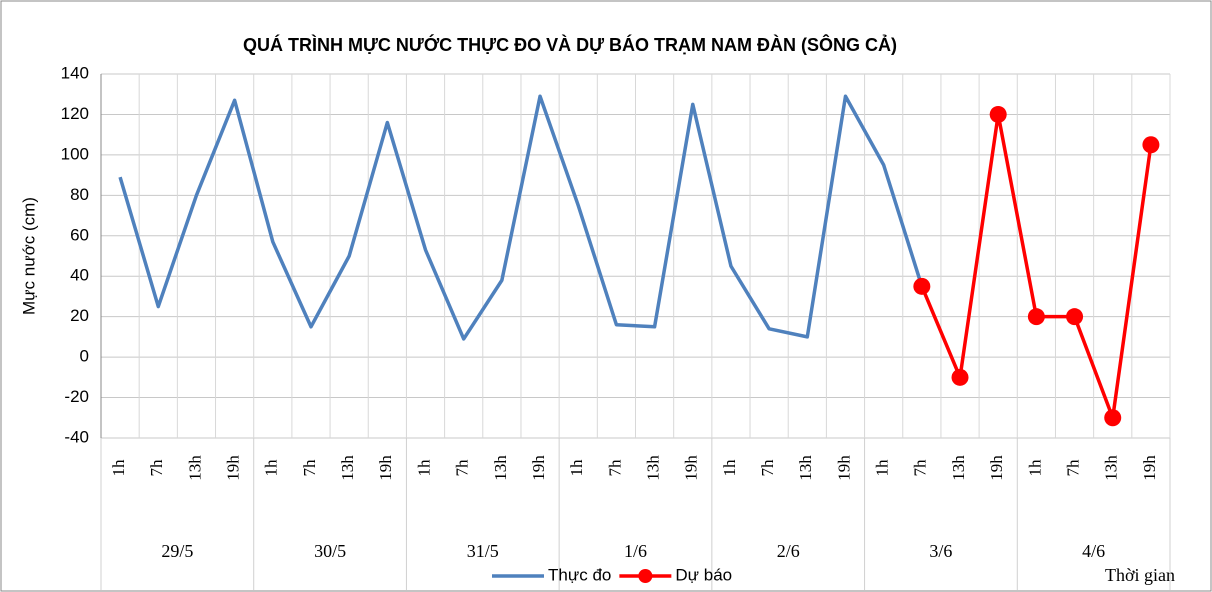  I want to click on group-label: 3/6, so click(940, 551).